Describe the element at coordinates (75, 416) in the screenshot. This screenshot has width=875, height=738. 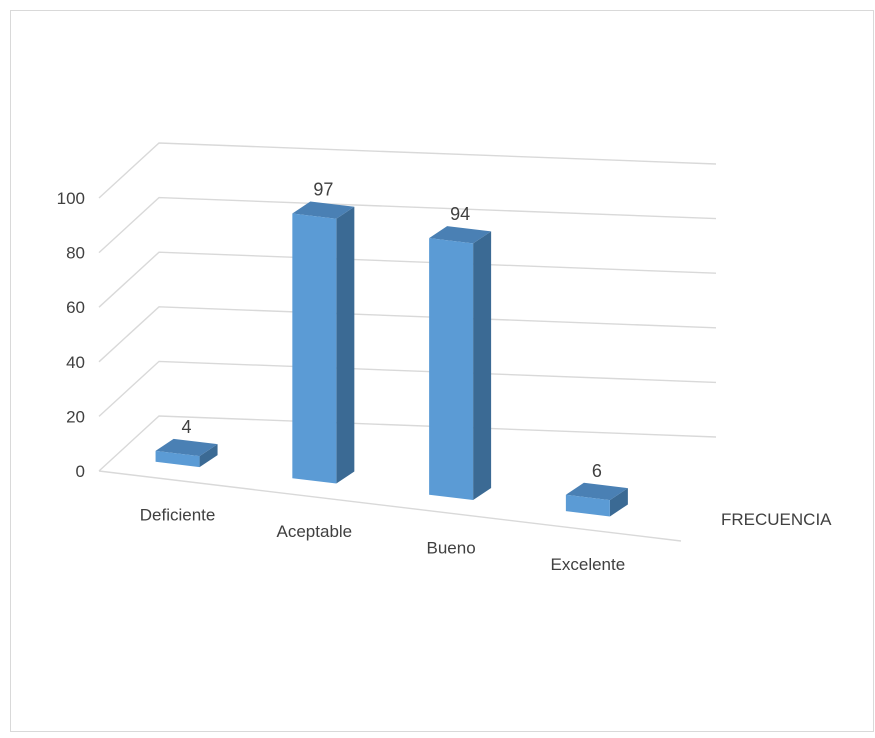
I see `y-tick-label: 20` at that location.